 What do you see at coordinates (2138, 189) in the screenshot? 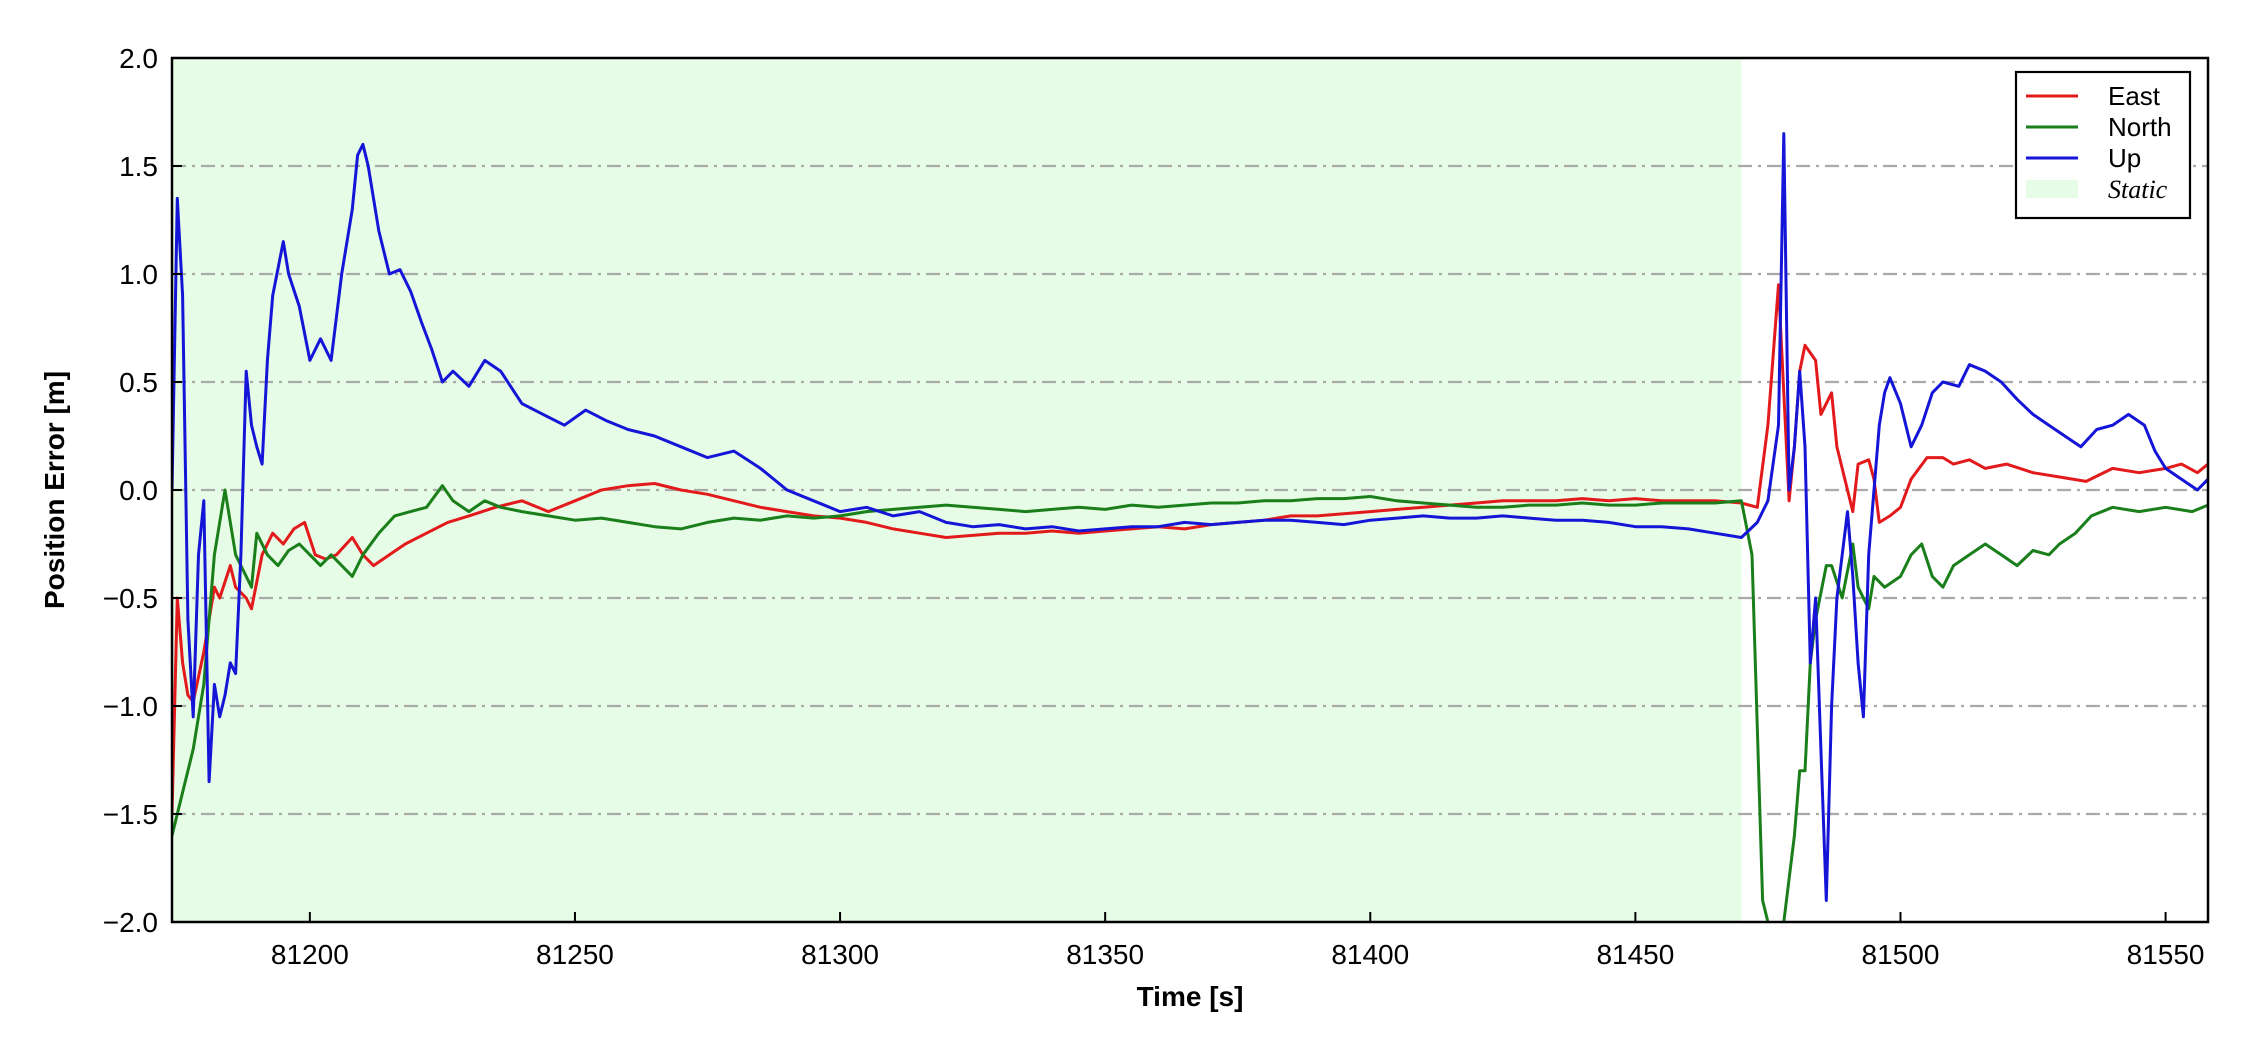
I see `legend-label-static: Static` at bounding box center [2138, 189].